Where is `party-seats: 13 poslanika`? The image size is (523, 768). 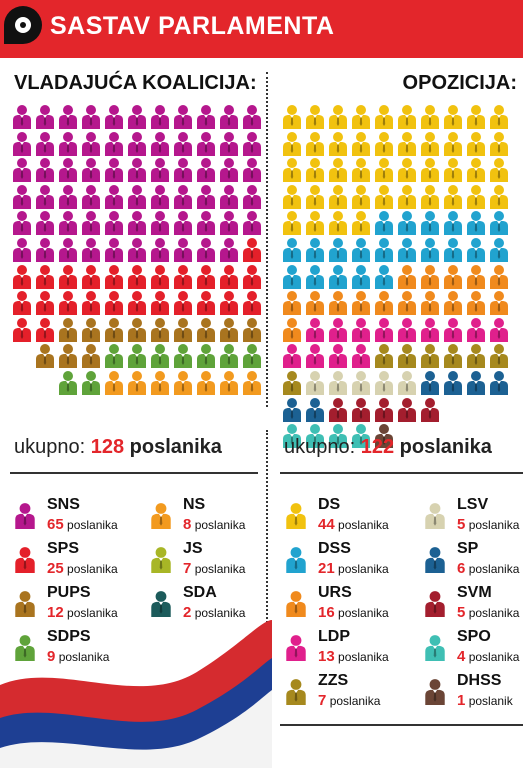
party-seats: 13 poslanika is located at coordinates (353, 656).